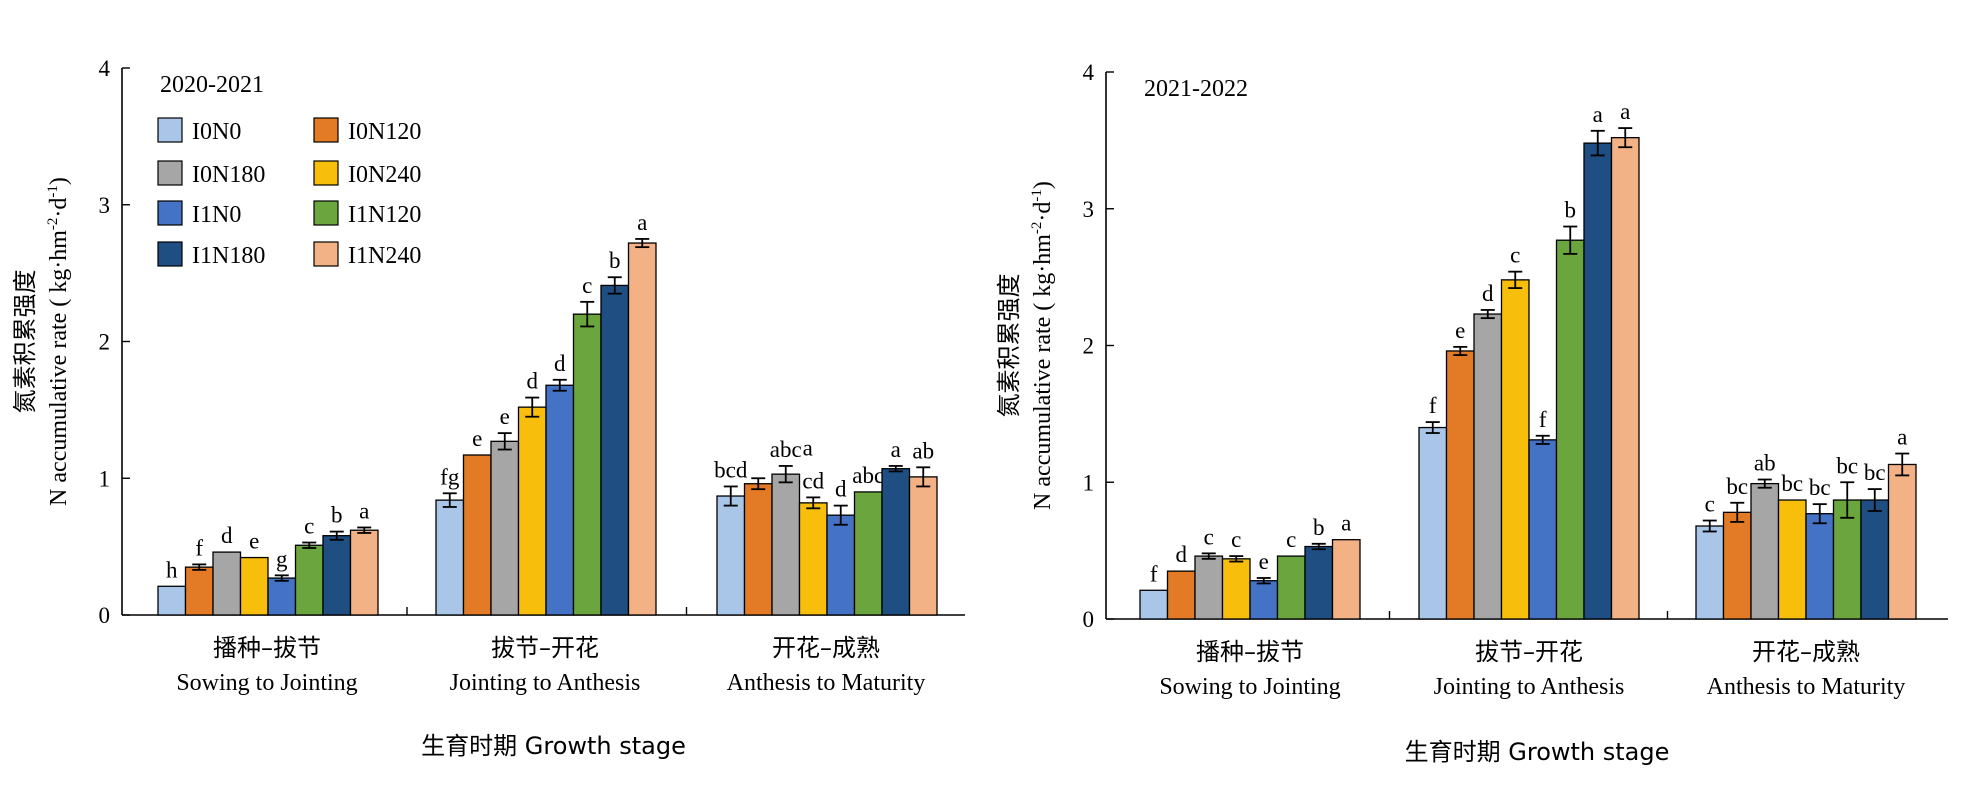 The image size is (1977, 809). Describe the element at coordinates (731, 469) in the screenshot. I see `significance-label: bcd` at that location.